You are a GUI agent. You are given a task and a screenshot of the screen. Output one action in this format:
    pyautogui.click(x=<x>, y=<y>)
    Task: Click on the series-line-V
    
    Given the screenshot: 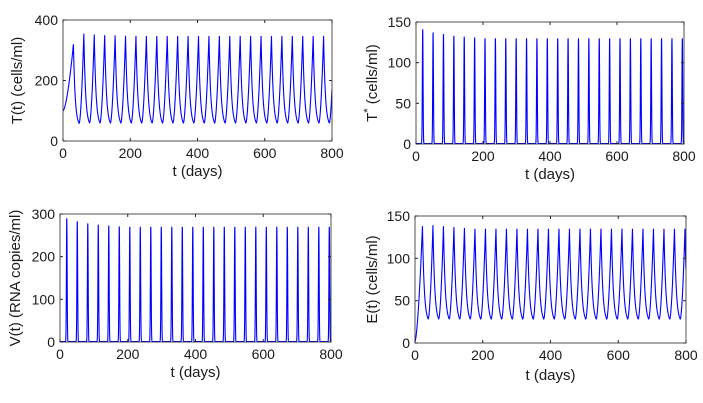 What is the action you would take?
    pyautogui.click(x=195, y=280)
    